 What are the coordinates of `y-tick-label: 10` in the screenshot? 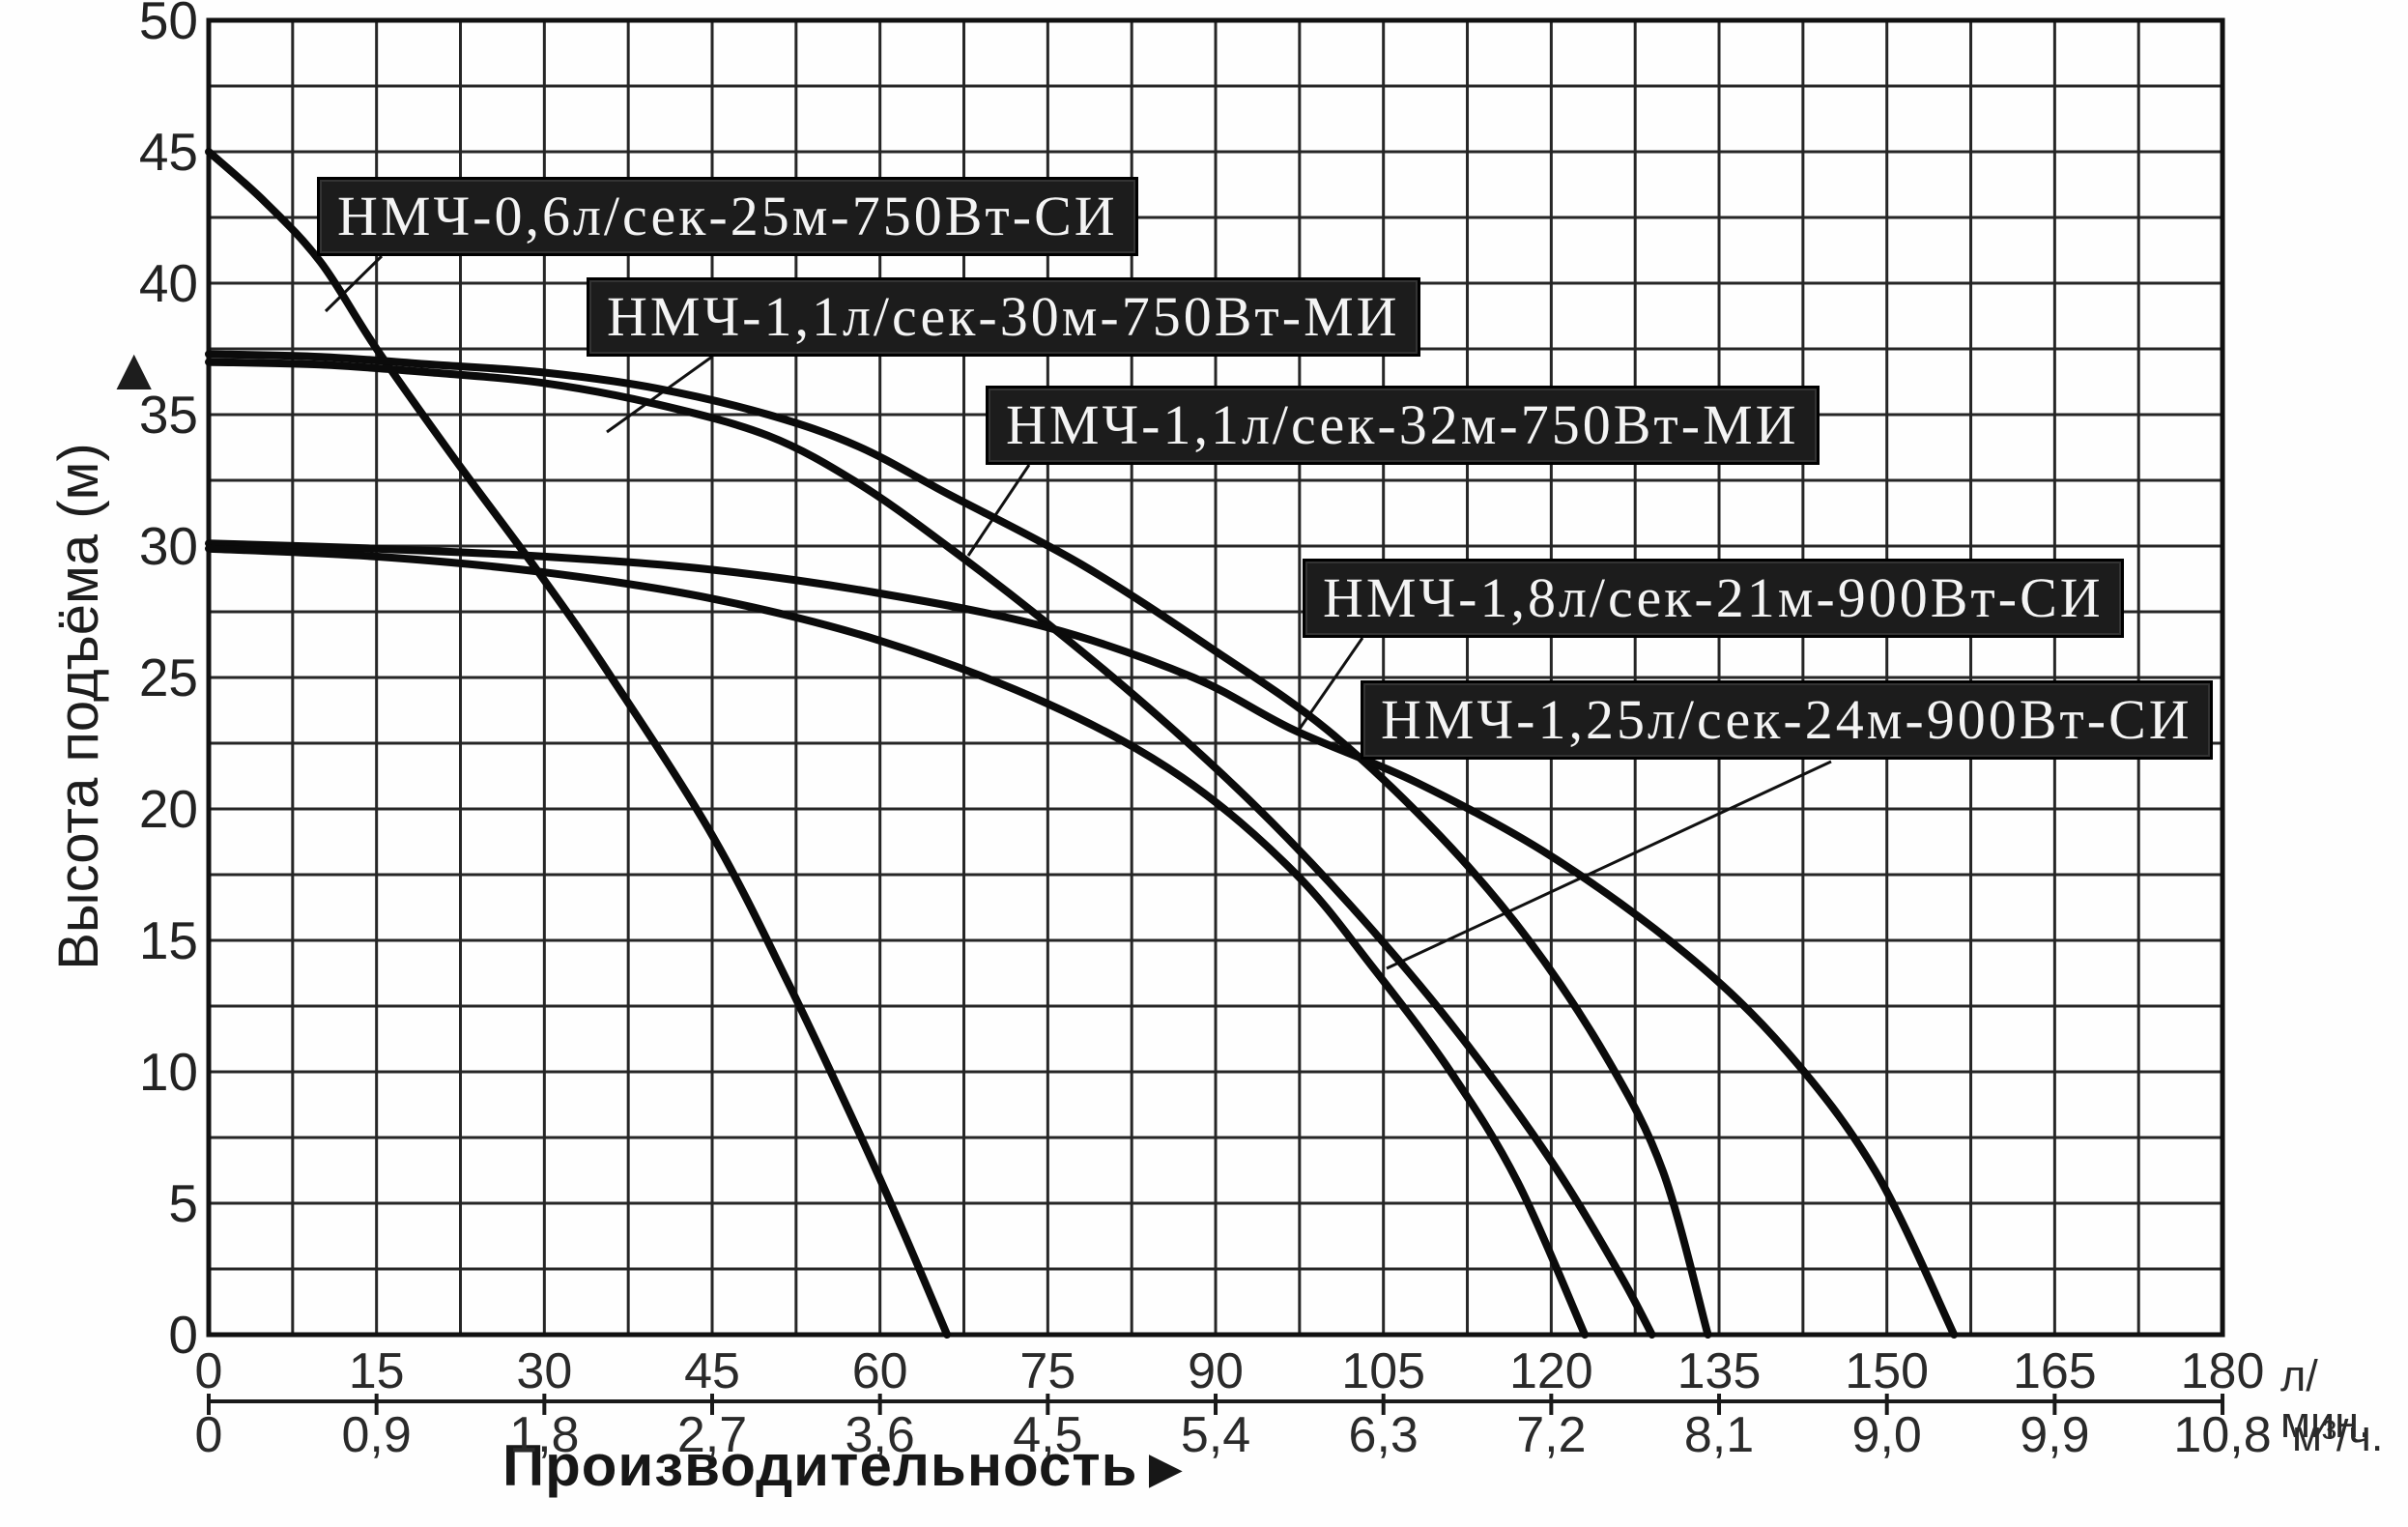 It's located at (168, 1072).